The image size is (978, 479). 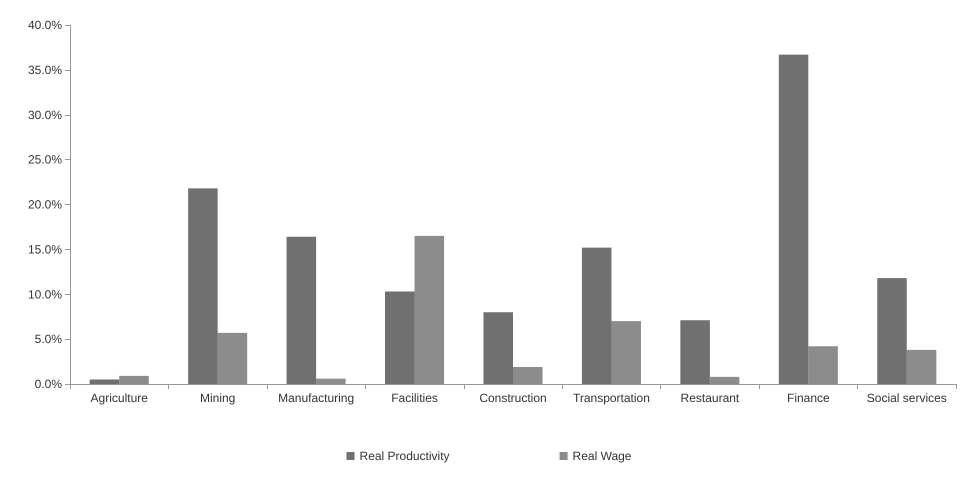 What do you see at coordinates (513, 398) in the screenshot?
I see `x-tick-label: Construction` at bounding box center [513, 398].